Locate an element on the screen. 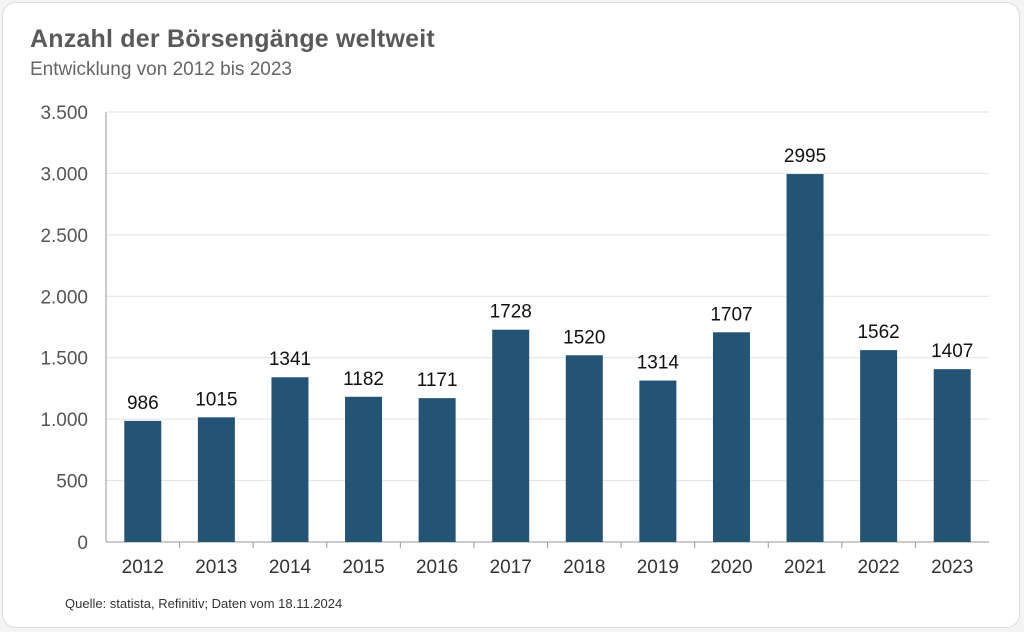  data-label: 1562 is located at coordinates (878, 332).